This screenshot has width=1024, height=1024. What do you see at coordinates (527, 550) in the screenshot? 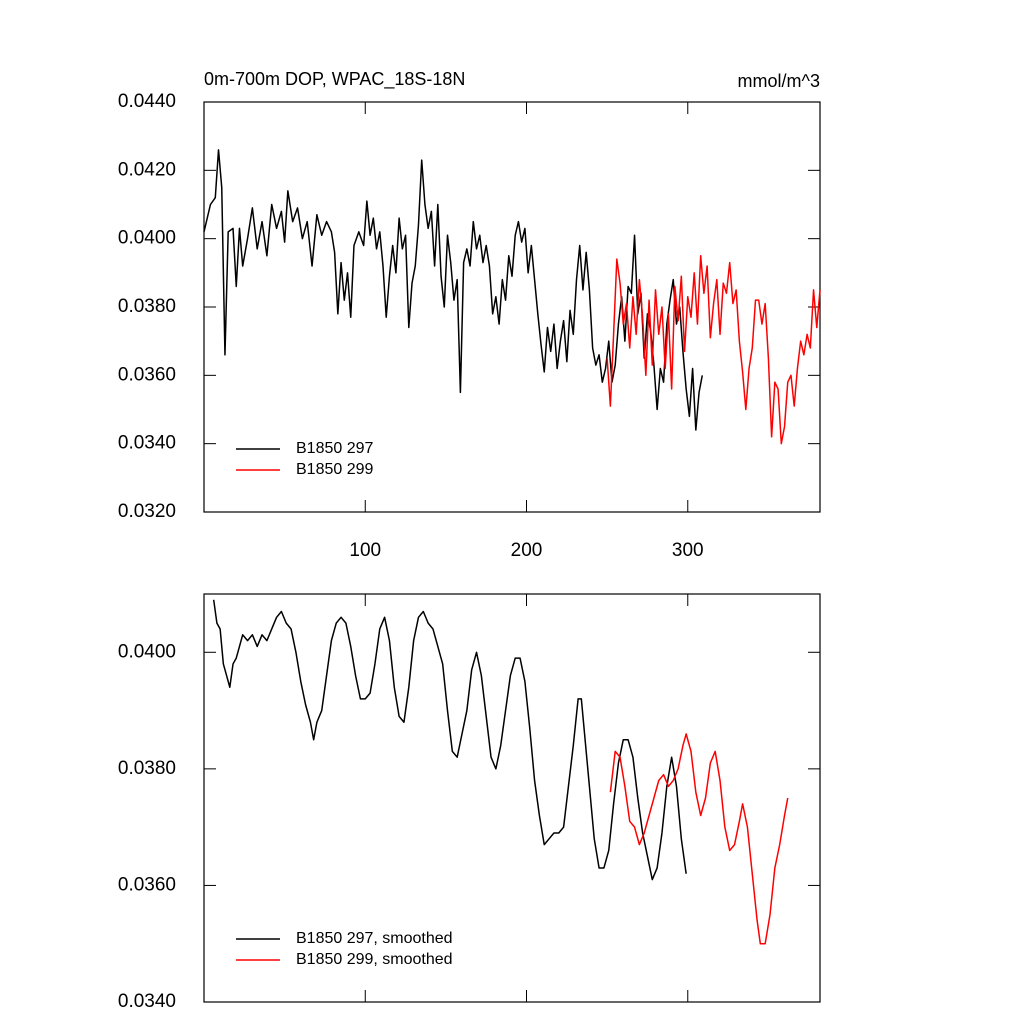
I see `x-tick-label: 200` at bounding box center [527, 550].